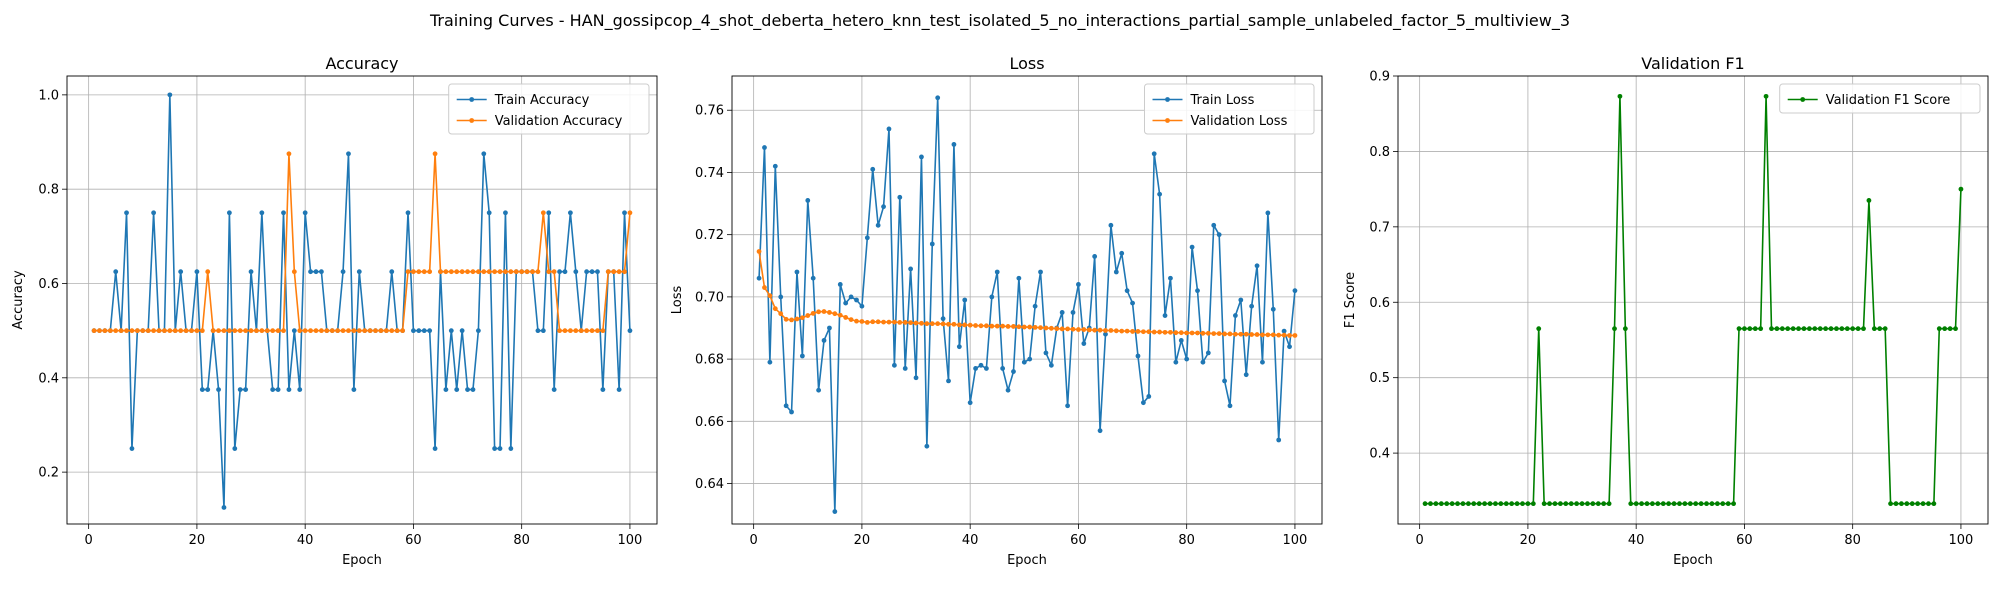  Describe the element at coordinates (1379, 303) in the screenshot. I see `y-tick-label: 0.6` at that location.